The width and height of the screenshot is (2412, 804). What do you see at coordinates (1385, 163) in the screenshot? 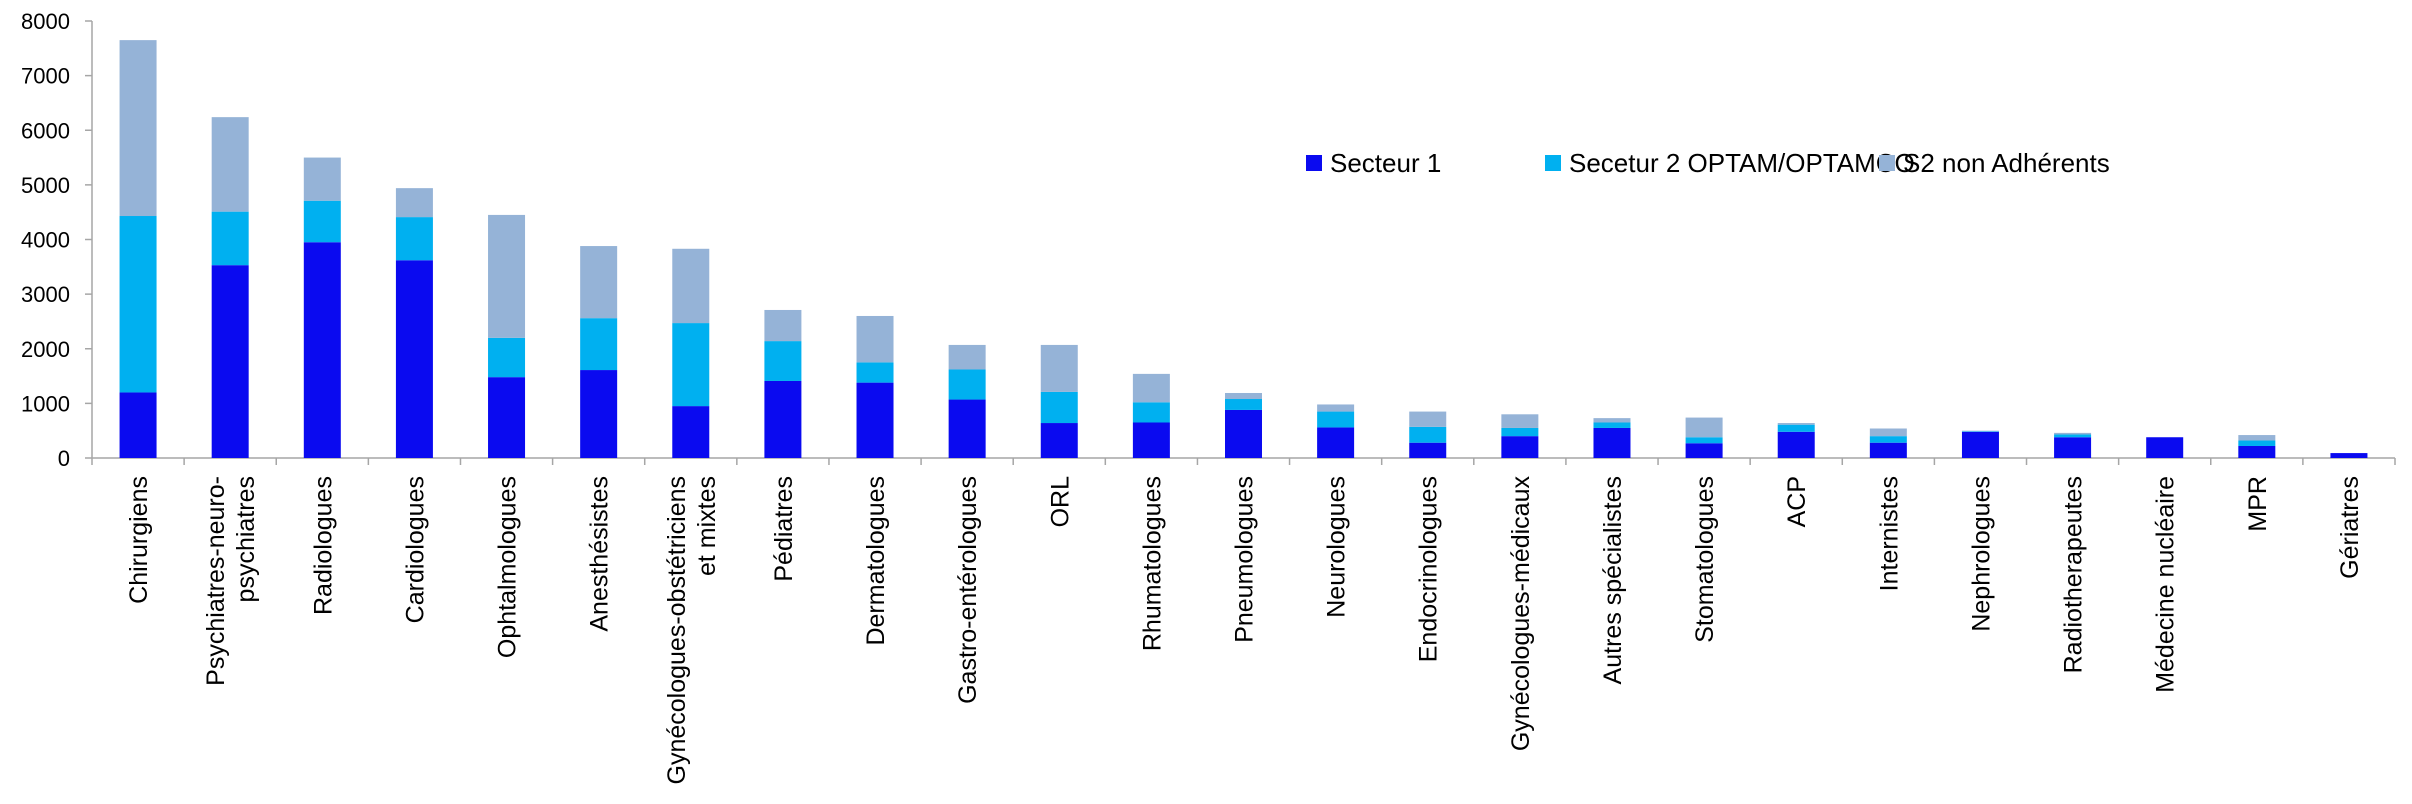
I see `legend-label: Secteur 1` at bounding box center [1385, 163].